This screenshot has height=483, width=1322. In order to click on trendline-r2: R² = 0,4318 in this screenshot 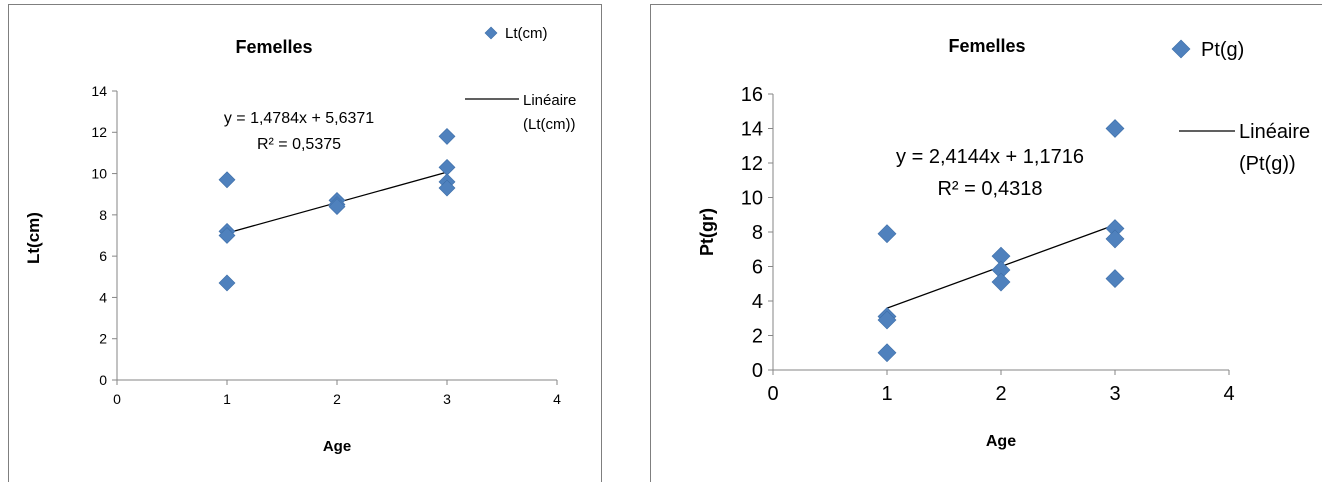, I will do `click(989, 189)`.